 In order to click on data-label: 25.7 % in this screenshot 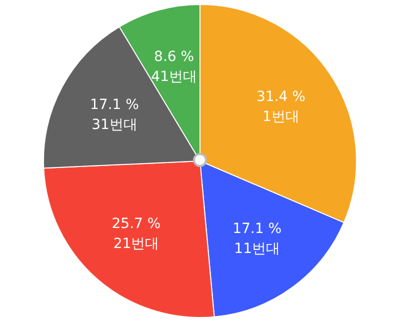, I will do `click(136, 224)`.